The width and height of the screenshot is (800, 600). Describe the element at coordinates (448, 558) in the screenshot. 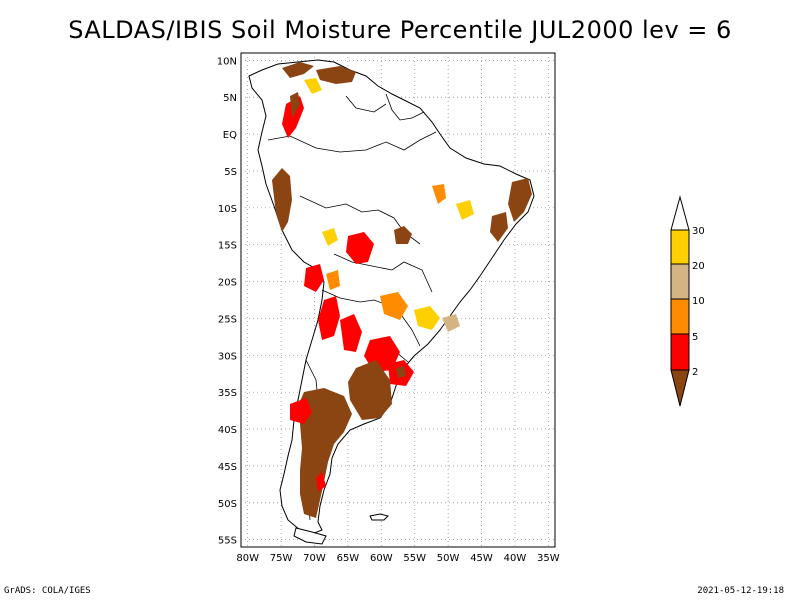

I see `lon-tick-label: 50W` at that location.